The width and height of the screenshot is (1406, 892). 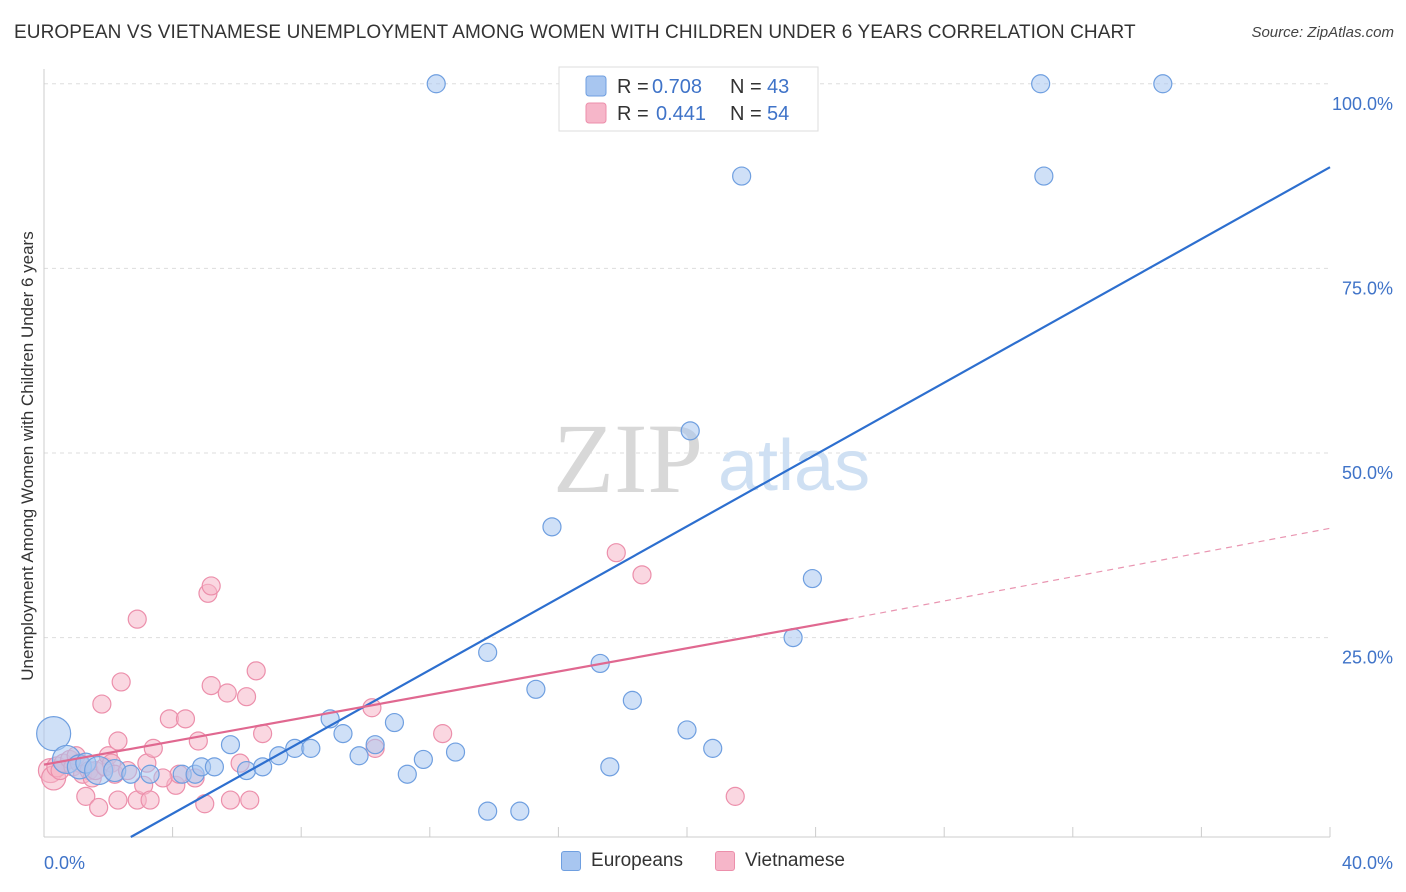 What do you see at coordinates (1367, 473) in the screenshot?
I see `y-tick-label-1: 50.0%` at bounding box center [1367, 473].